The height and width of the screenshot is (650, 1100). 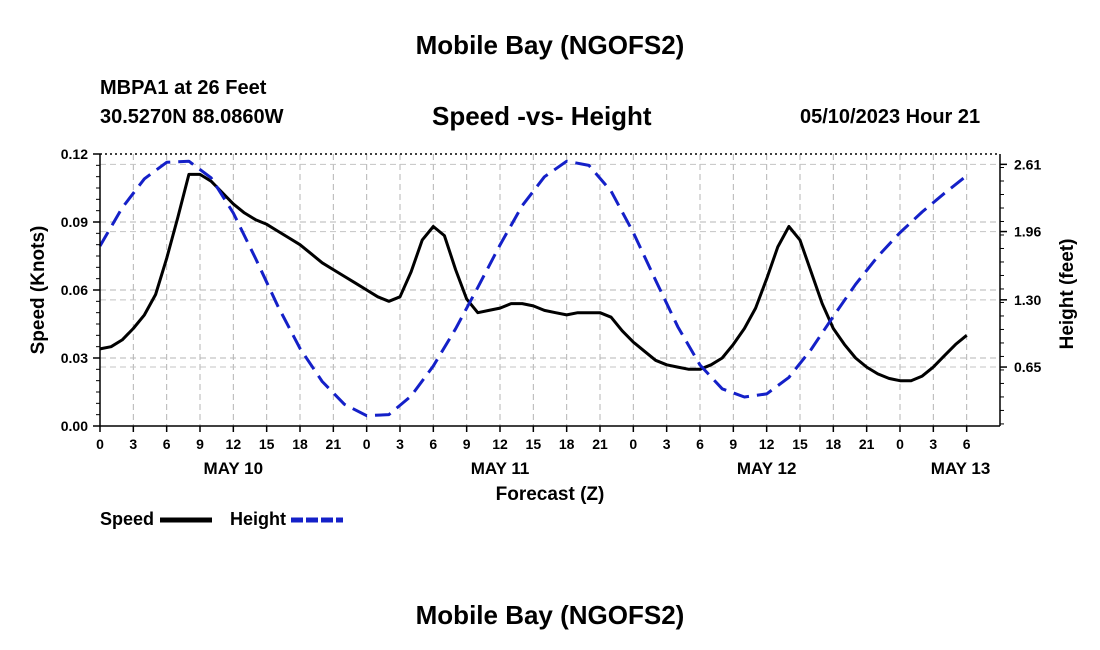 What do you see at coordinates (1027, 367) in the screenshot?
I see `y-tick-label-right: 0.65` at bounding box center [1027, 367].